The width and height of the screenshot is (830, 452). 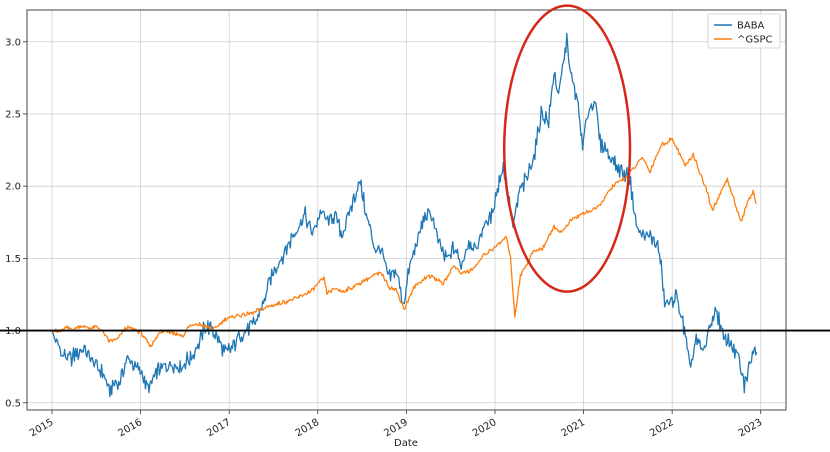 I want to click on y-tick-label: 0.5, so click(x=13, y=403).